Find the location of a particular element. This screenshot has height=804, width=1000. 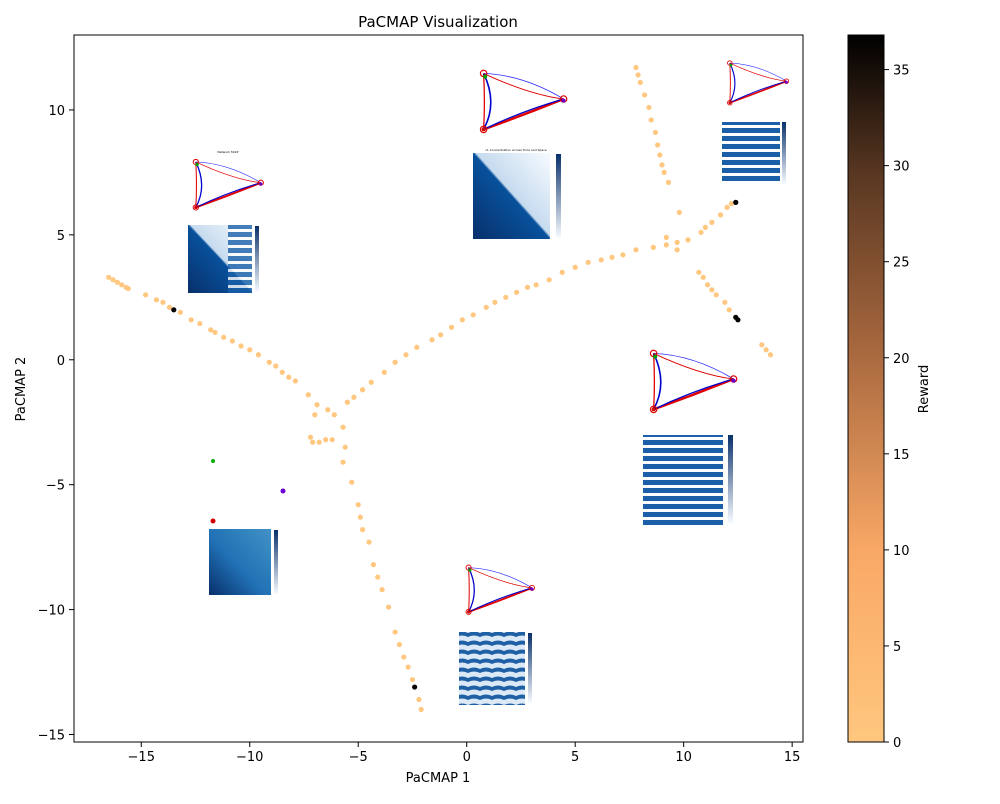

y-tick-label: −10 is located at coordinates (51, 611).